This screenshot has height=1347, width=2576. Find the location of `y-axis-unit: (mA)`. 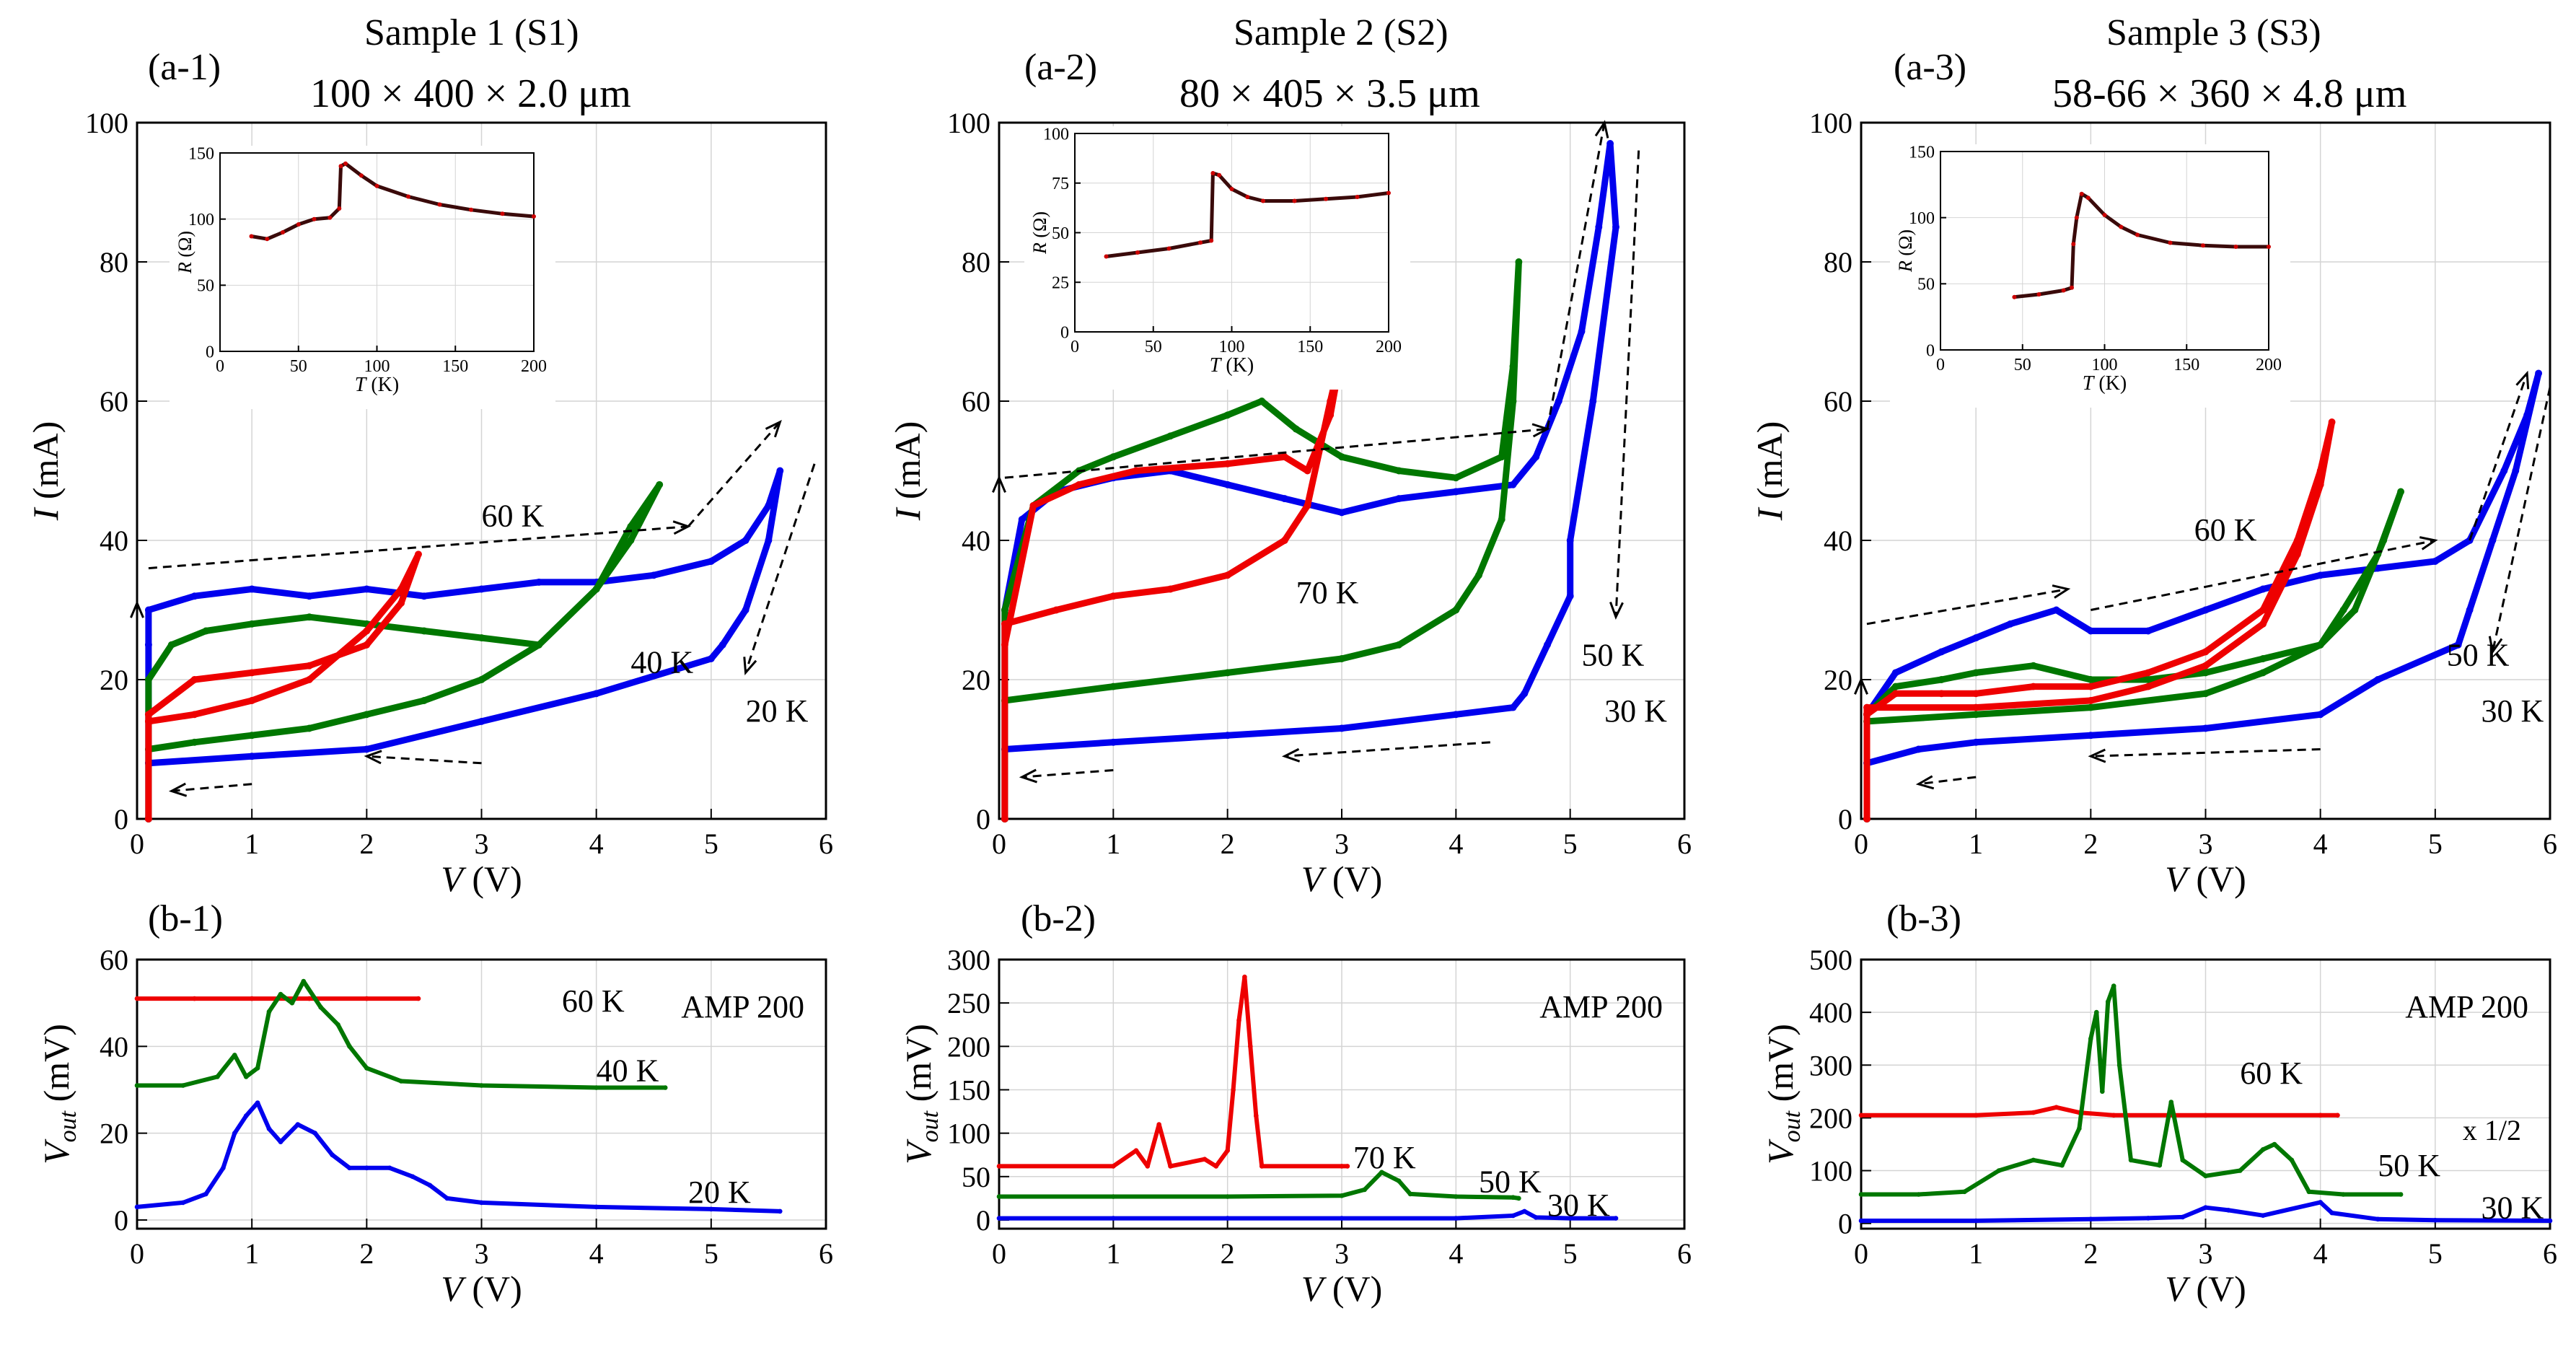

y-axis-unit: (mA) is located at coordinates (1769, 465).